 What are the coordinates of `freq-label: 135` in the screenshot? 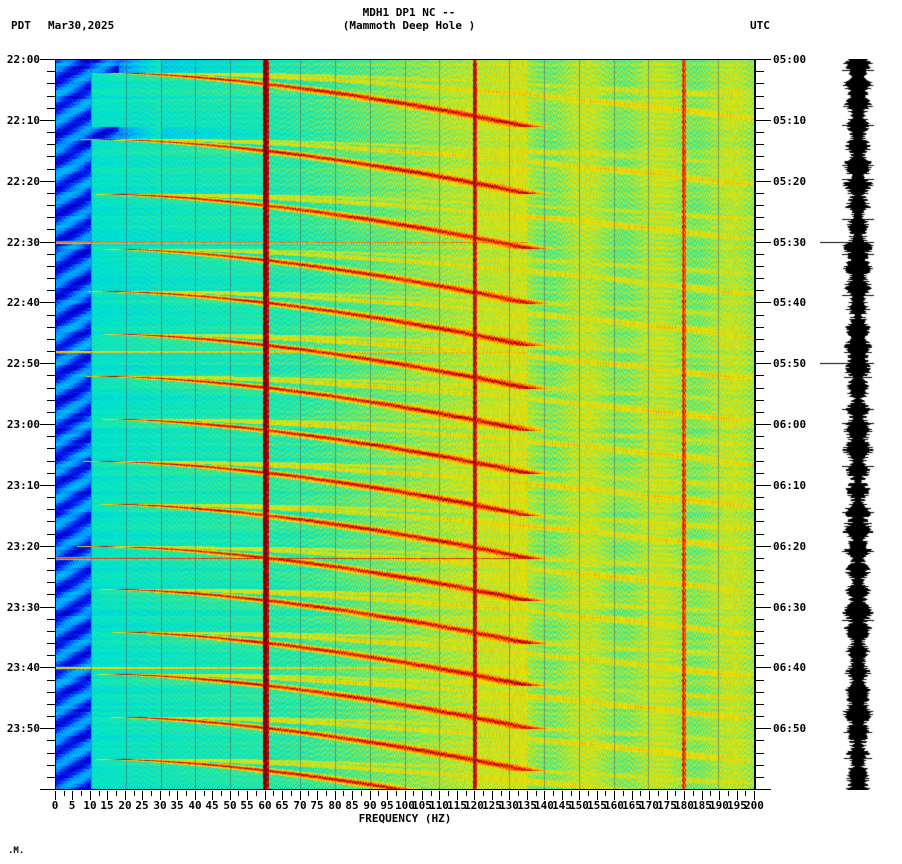 It's located at (527, 805).